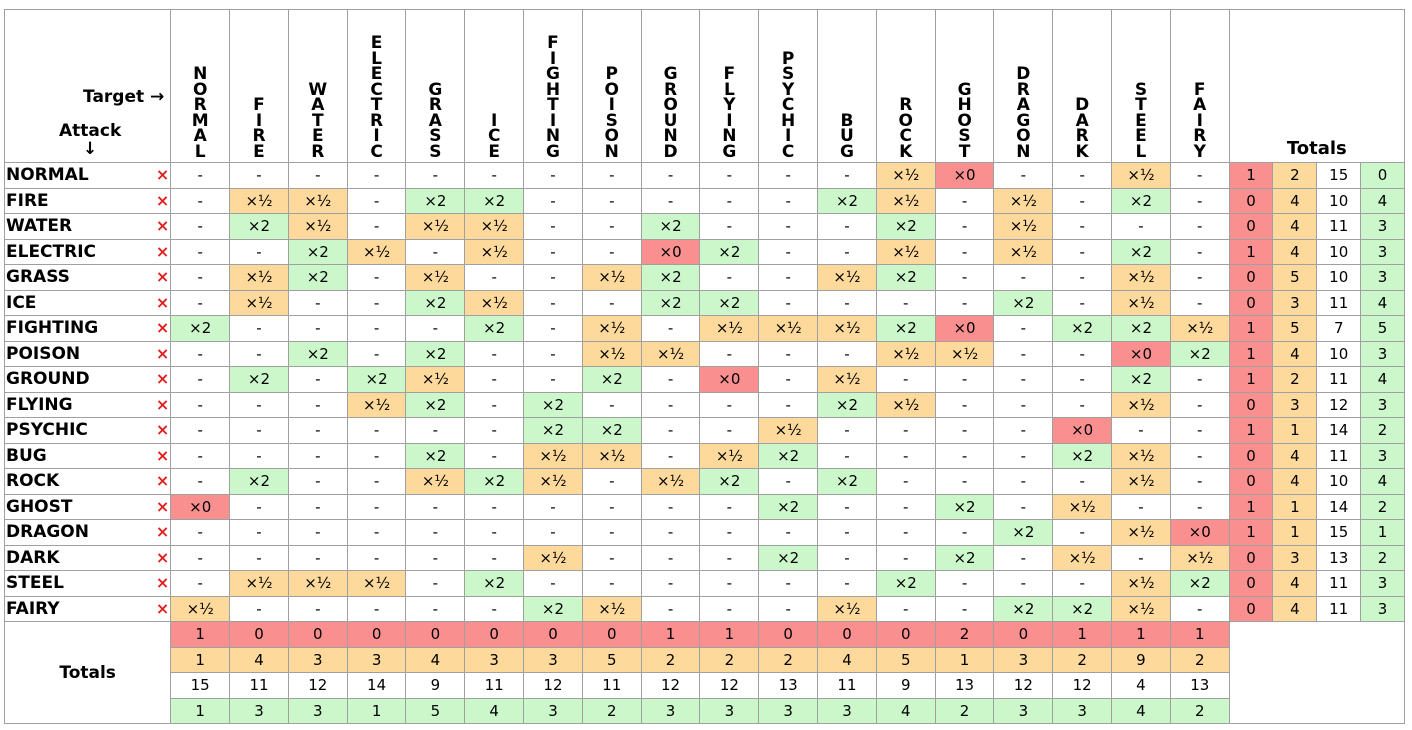 Image resolution: width=1412 pixels, height=730 pixels. I want to click on table-row: DARK × - - - - - - ×½ - - - ×2- - ×2- ×½ - ×½ 0 3 13 2, so click(704, 557).